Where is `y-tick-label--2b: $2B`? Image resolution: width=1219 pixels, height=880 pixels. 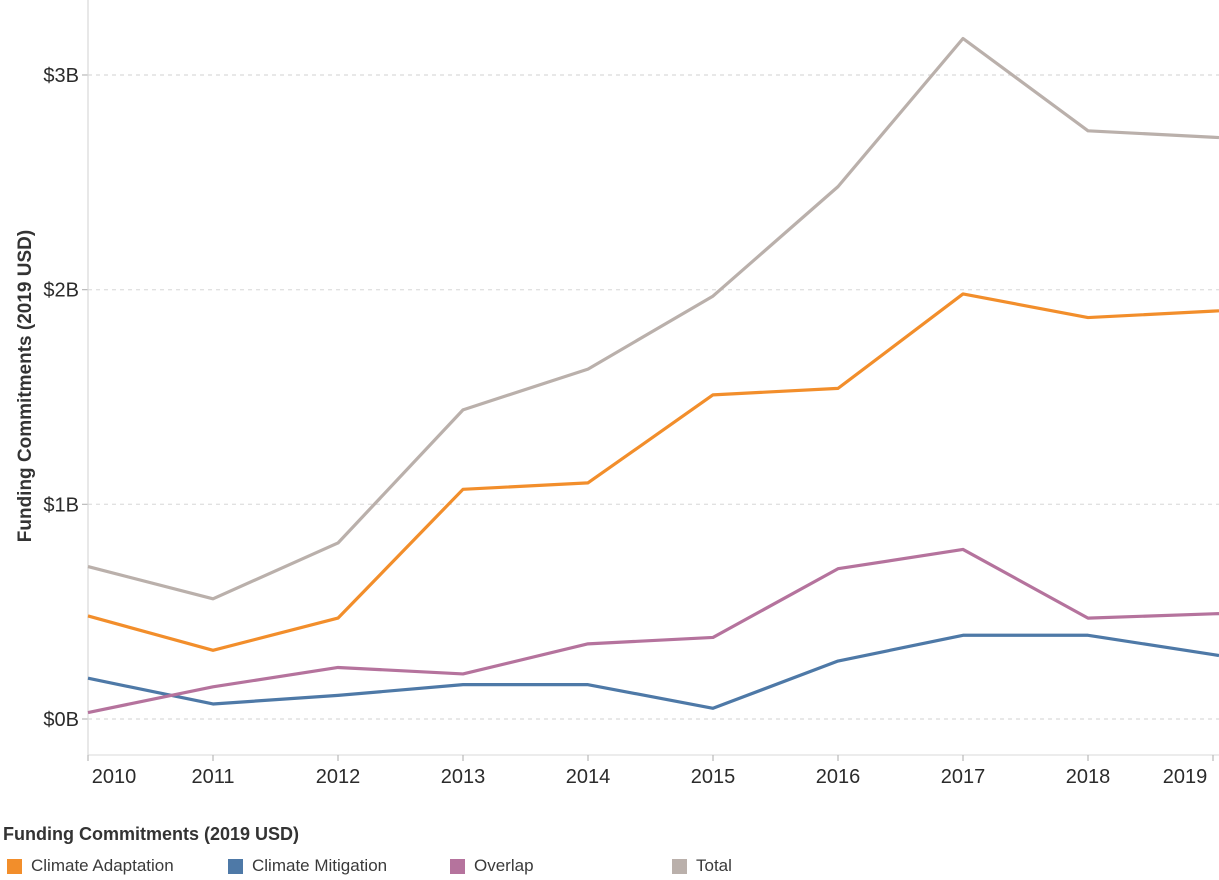
y-tick-label--2b: $2B is located at coordinates (61, 291).